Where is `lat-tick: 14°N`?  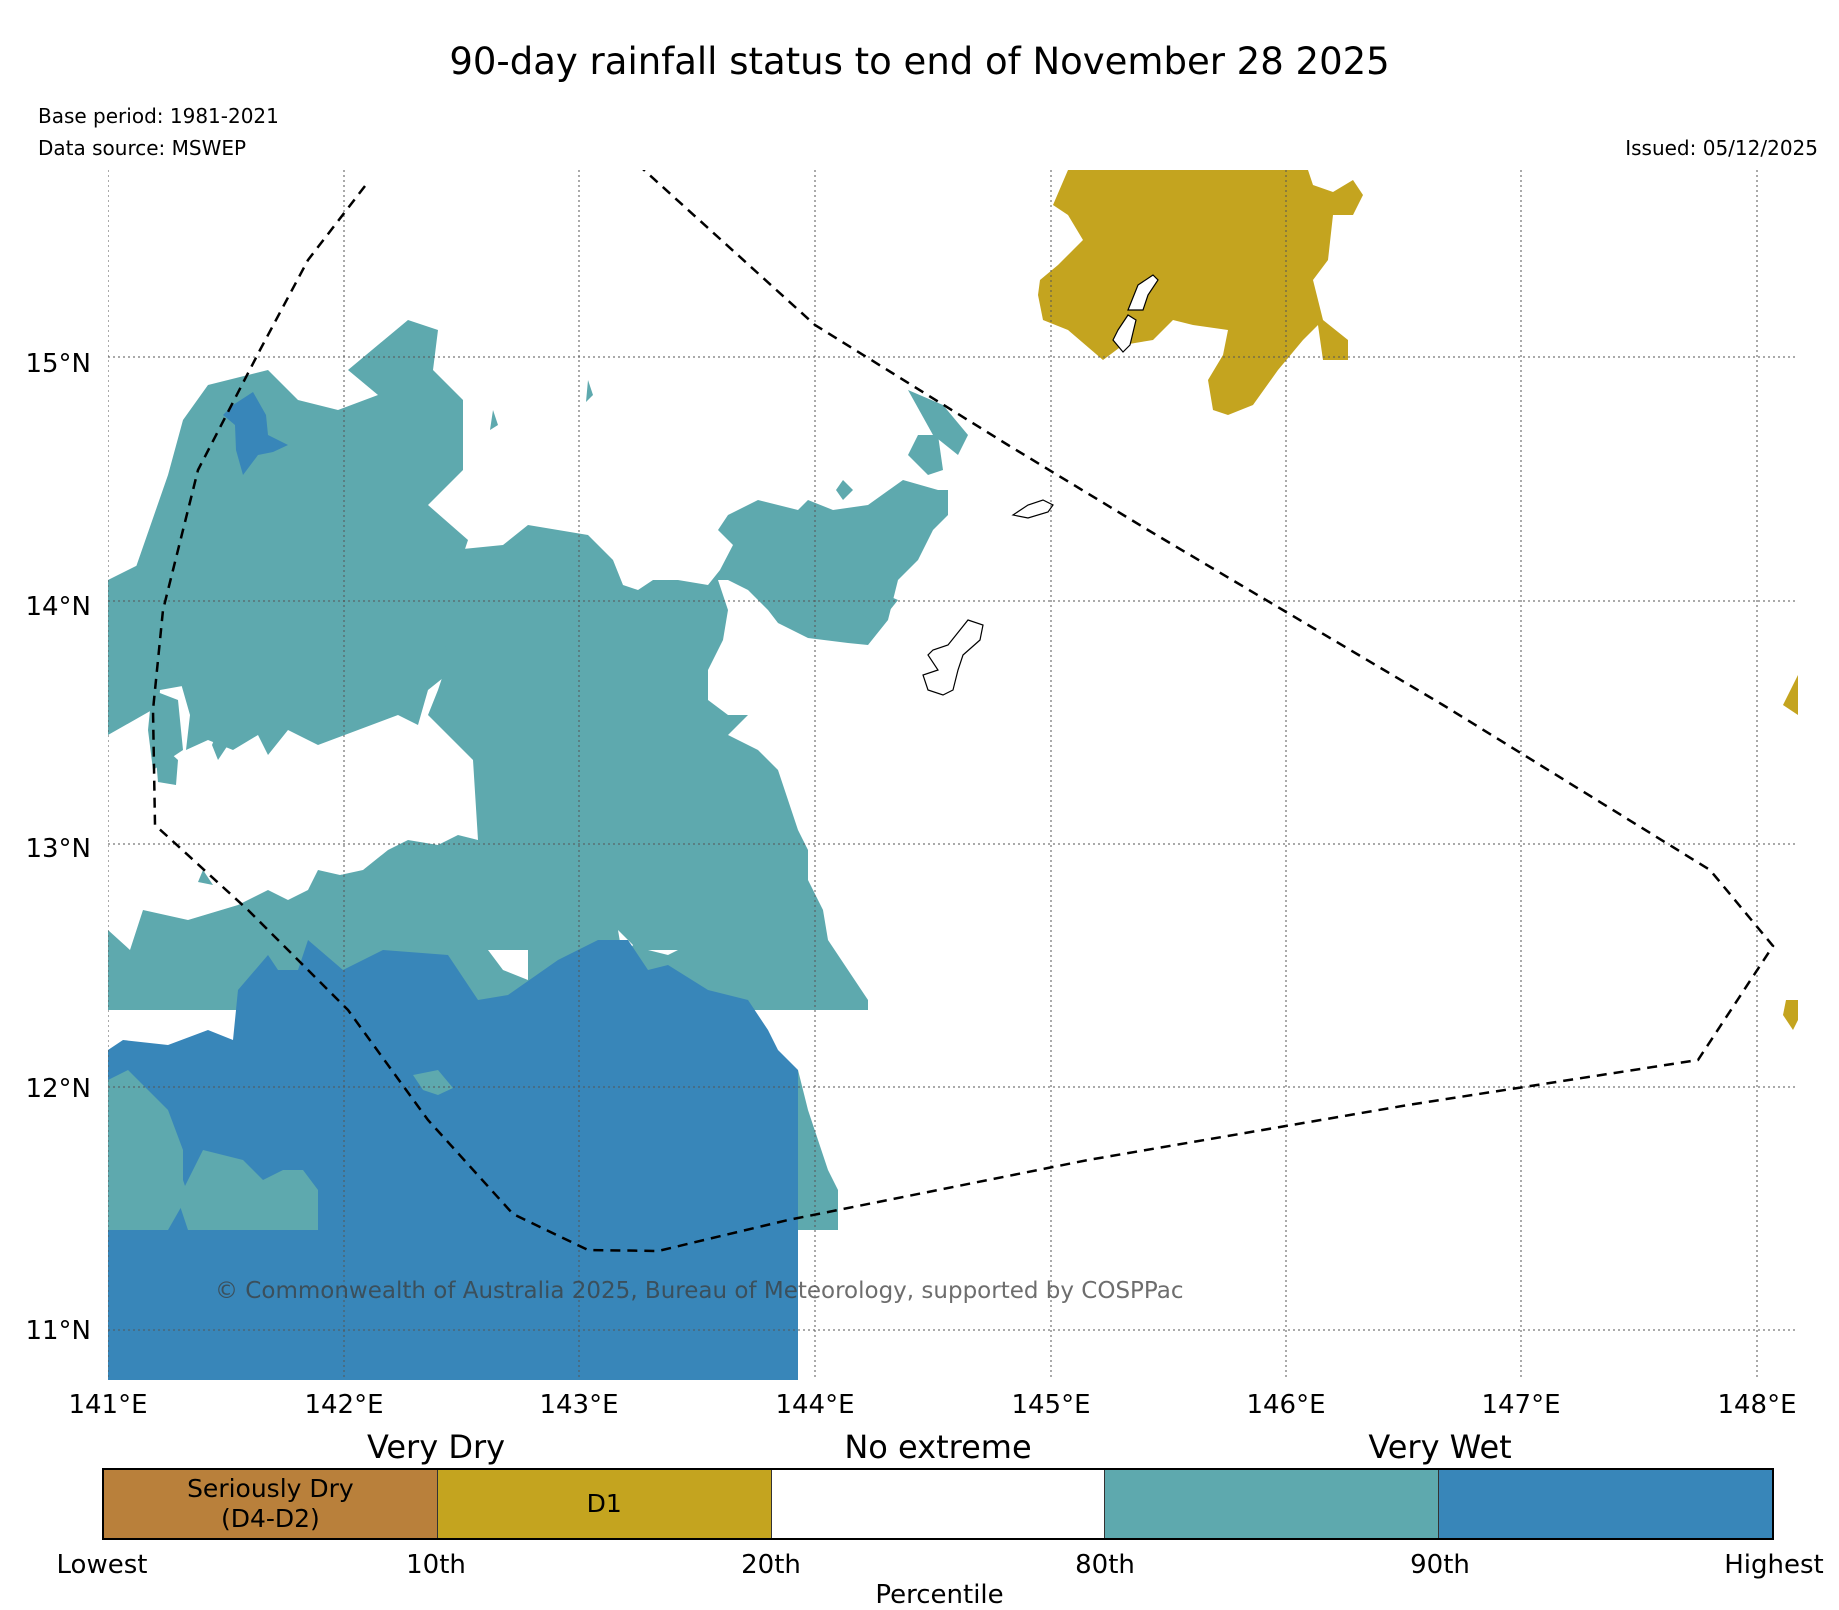
lat-tick: 14°N is located at coordinates (58, 607).